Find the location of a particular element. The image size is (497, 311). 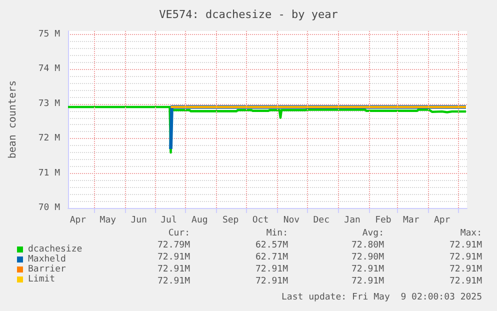

y-tick-label: 71 M is located at coordinates (49, 173).